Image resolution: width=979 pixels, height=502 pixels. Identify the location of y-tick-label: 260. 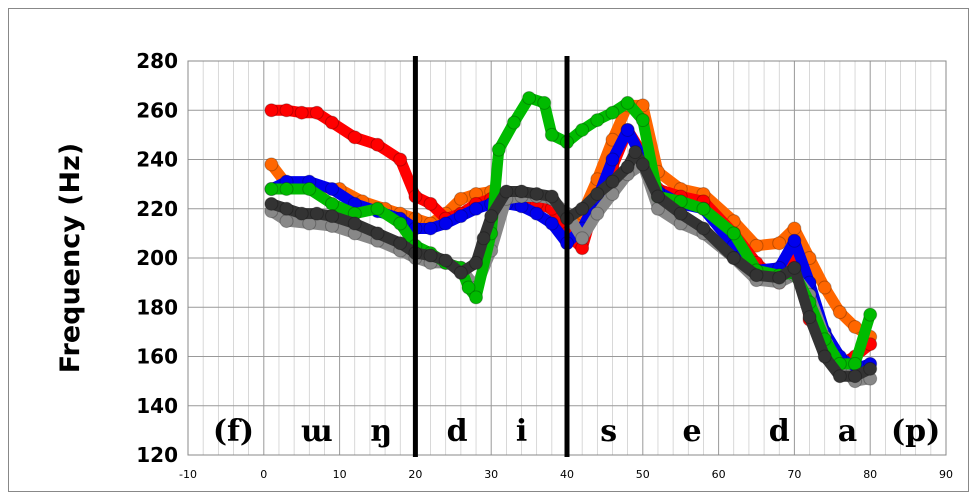
(157, 110).